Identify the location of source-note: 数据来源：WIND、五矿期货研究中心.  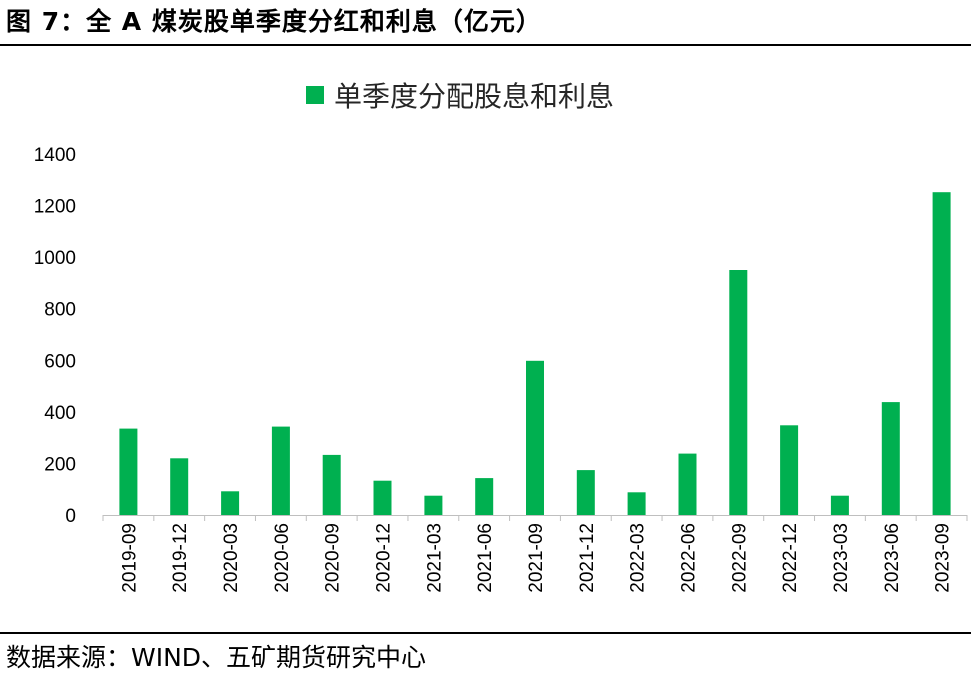
(216, 657).